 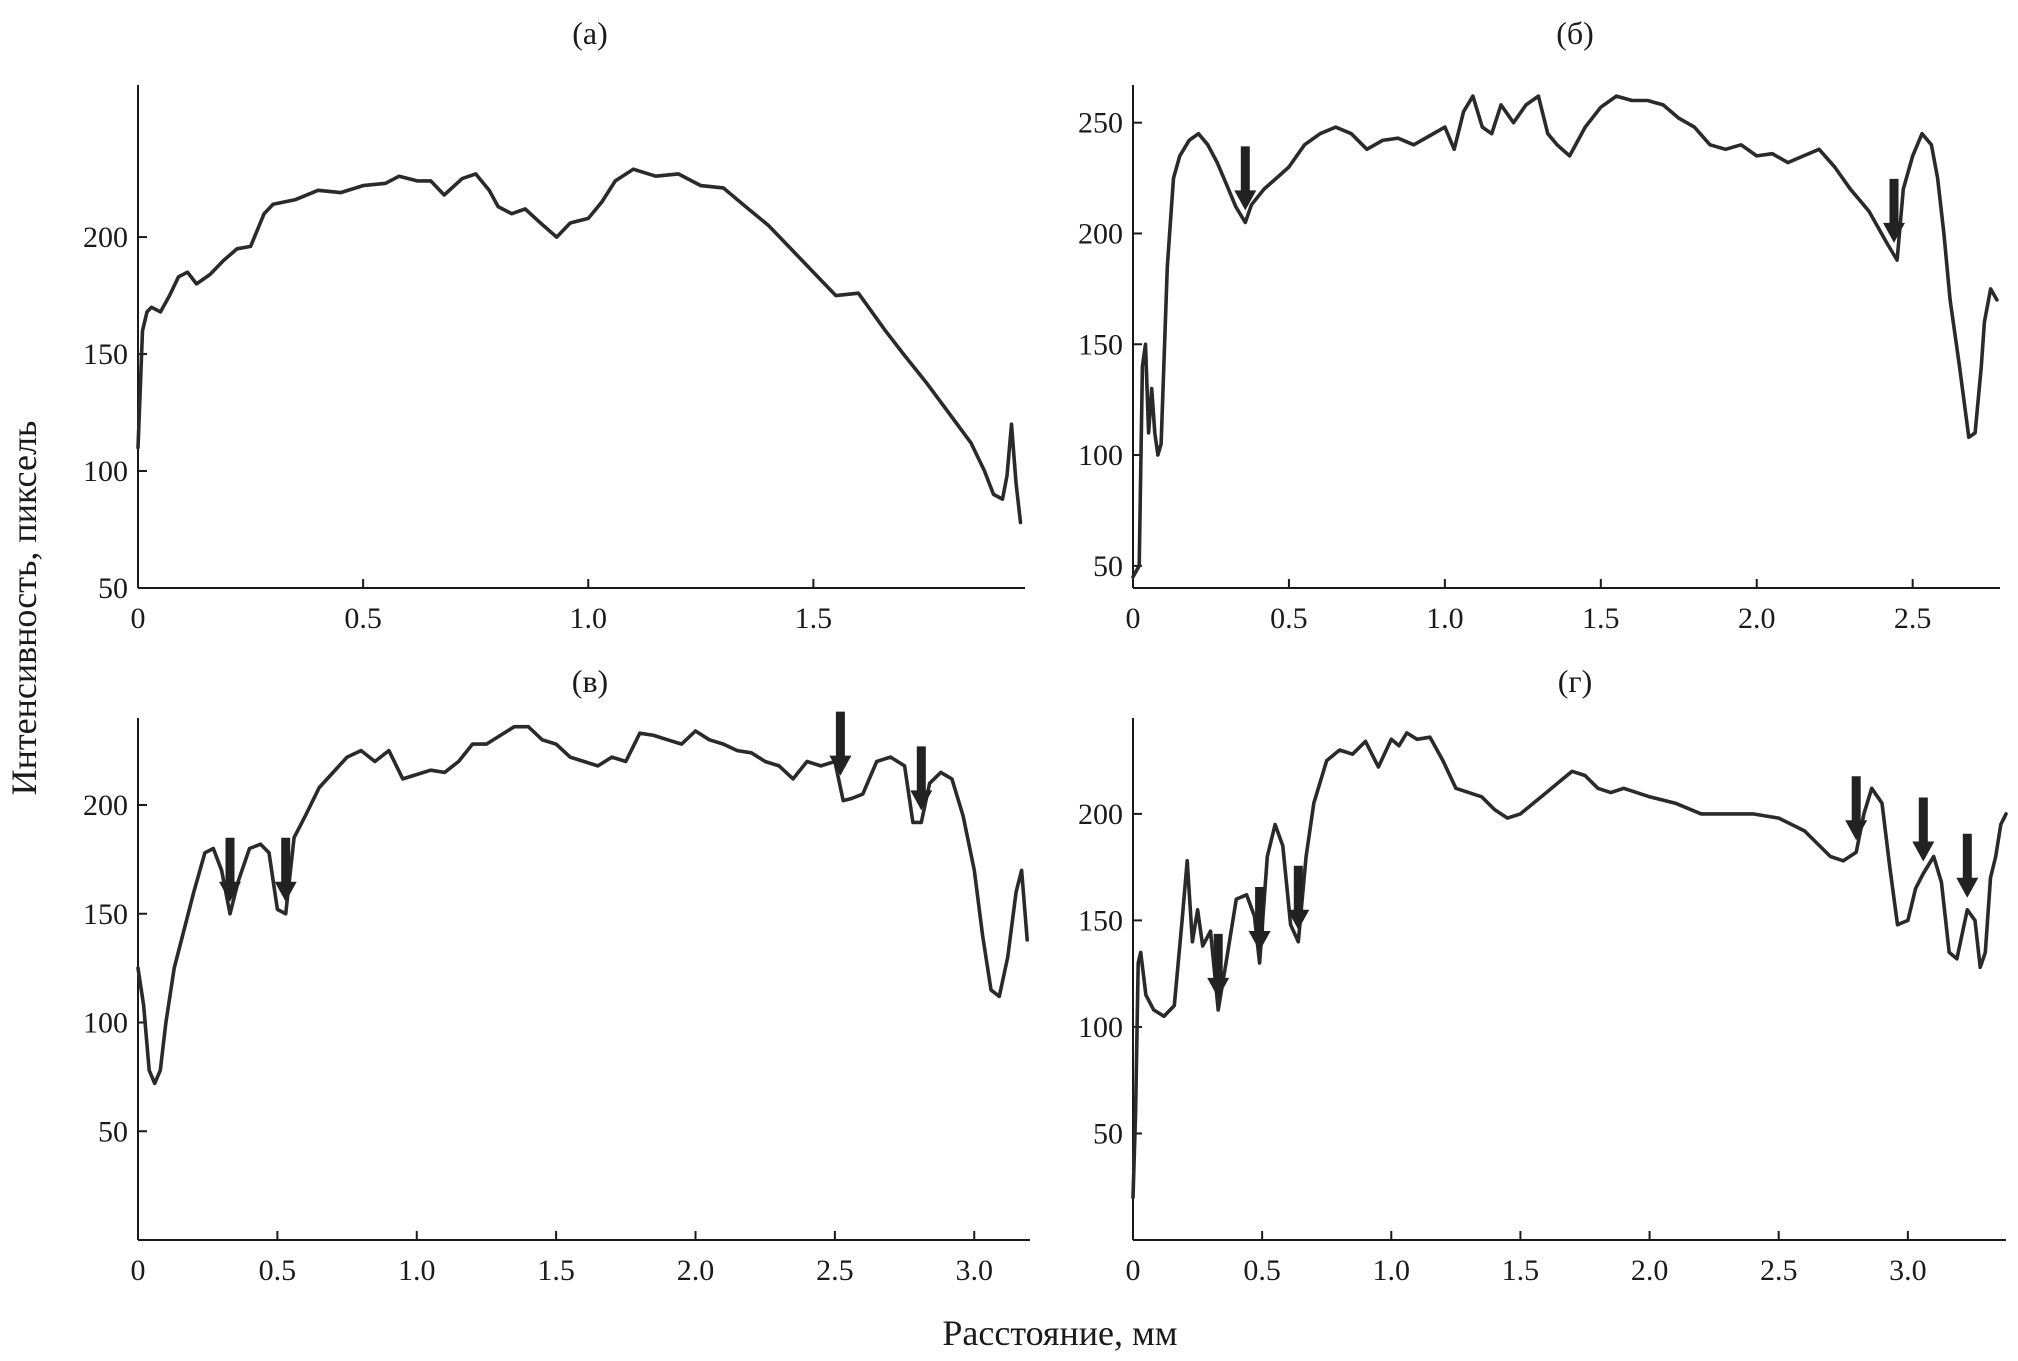 I want to click on y-tick-label-g: 100, so click(x=1100, y=1027).